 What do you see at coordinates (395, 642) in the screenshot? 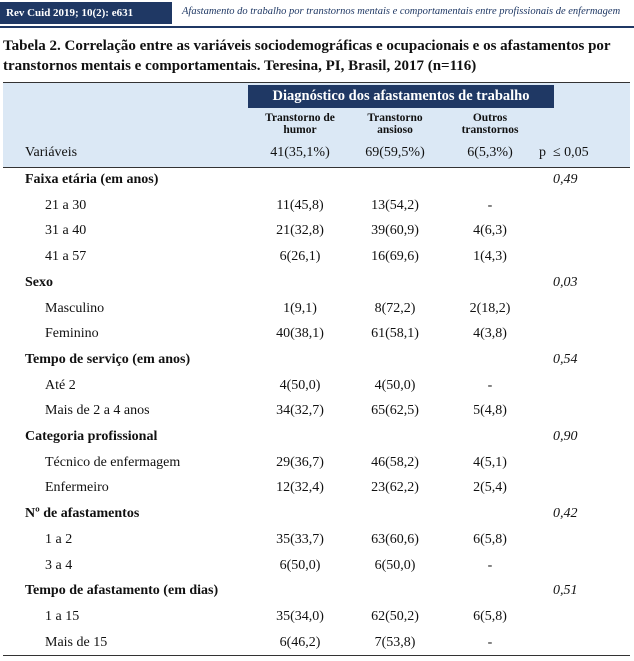
I see `cell: 7(53,8)` at bounding box center [395, 642].